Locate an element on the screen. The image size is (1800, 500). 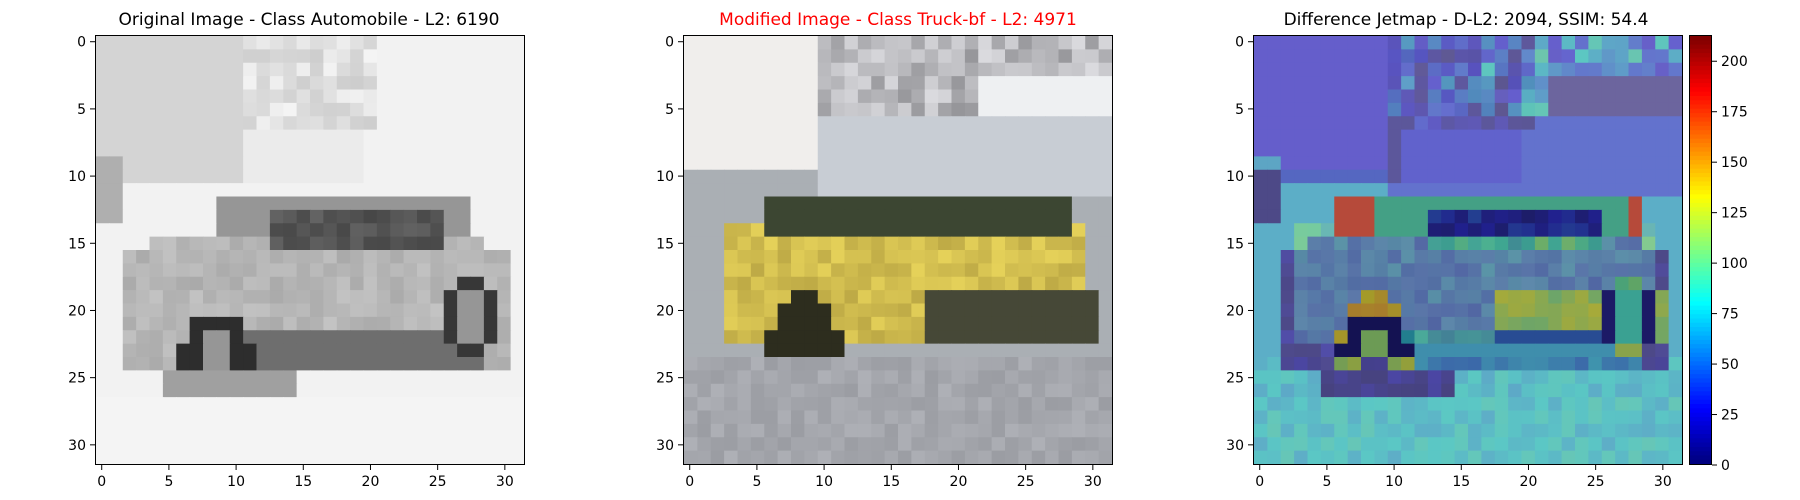
colorbar is located at coordinates (1700, 250).